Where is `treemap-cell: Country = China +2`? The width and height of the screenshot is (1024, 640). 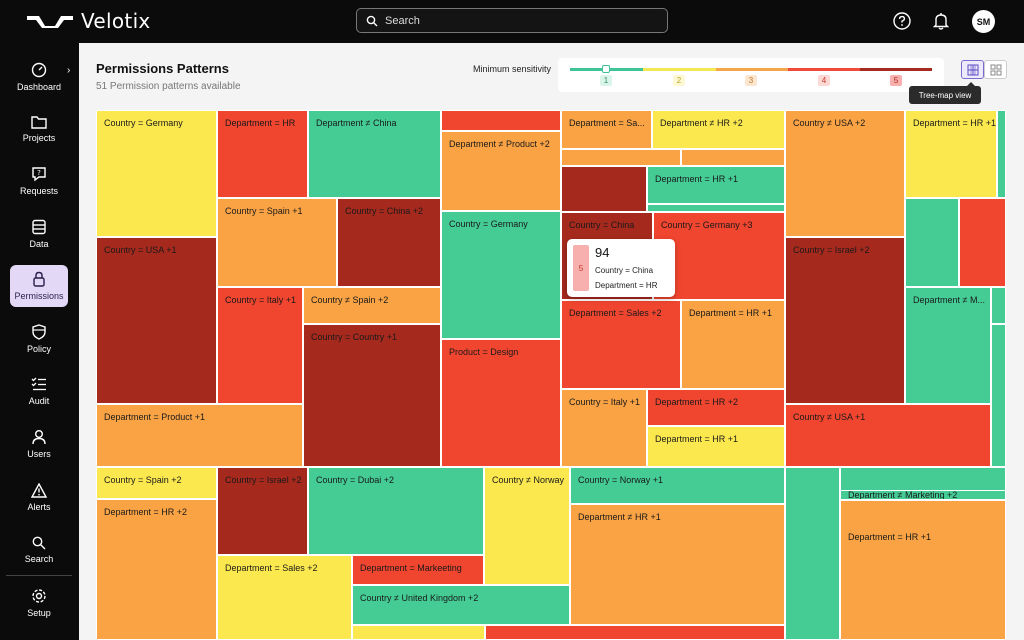
treemap-cell: Country = China +2 is located at coordinates (389, 242).